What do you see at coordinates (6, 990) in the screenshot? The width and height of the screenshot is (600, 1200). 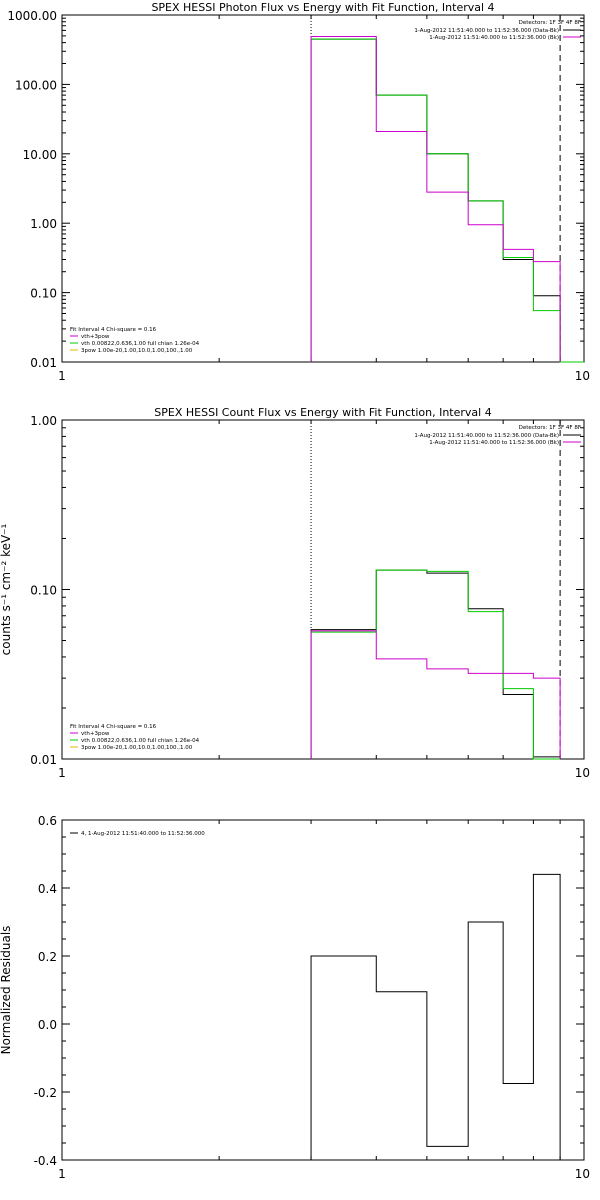 I see `y-axis-label: Normalized Residuals` at bounding box center [6, 990].